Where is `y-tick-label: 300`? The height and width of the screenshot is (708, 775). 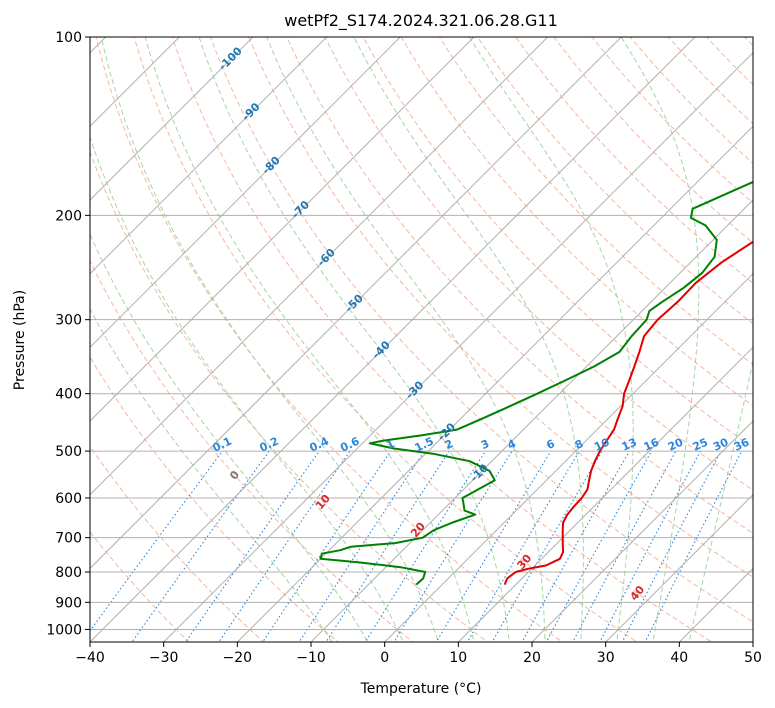
y-tick-label: 300 is located at coordinates (68, 321).